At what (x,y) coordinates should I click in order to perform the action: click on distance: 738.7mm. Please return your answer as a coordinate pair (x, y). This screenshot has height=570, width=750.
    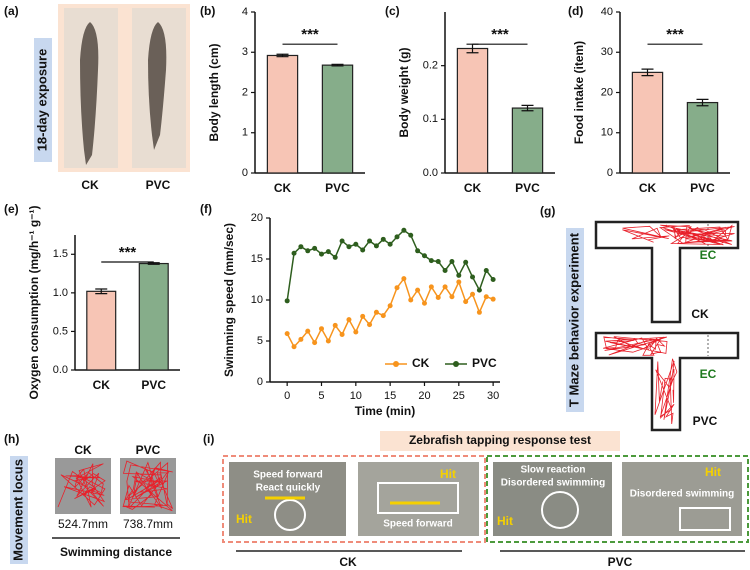
    Looking at the image, I should click on (148, 524).